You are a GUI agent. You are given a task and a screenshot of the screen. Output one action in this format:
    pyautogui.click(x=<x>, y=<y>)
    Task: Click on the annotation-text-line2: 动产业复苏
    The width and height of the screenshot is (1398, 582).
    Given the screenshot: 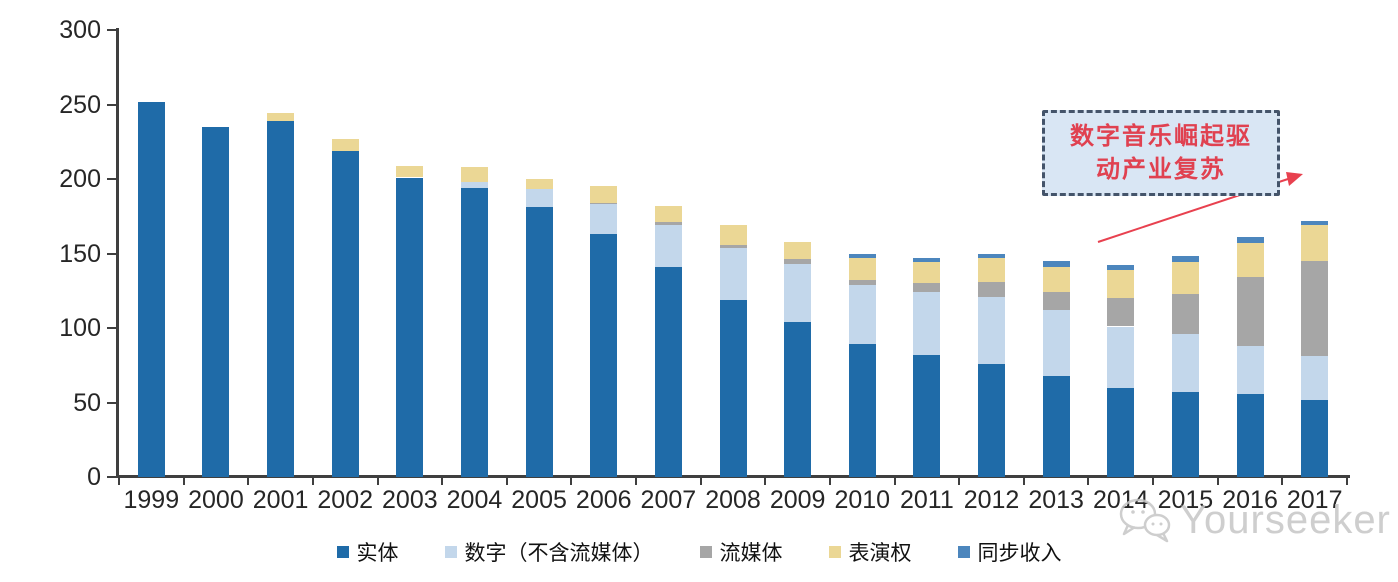 What is the action you would take?
    pyautogui.click(x=1161, y=169)
    